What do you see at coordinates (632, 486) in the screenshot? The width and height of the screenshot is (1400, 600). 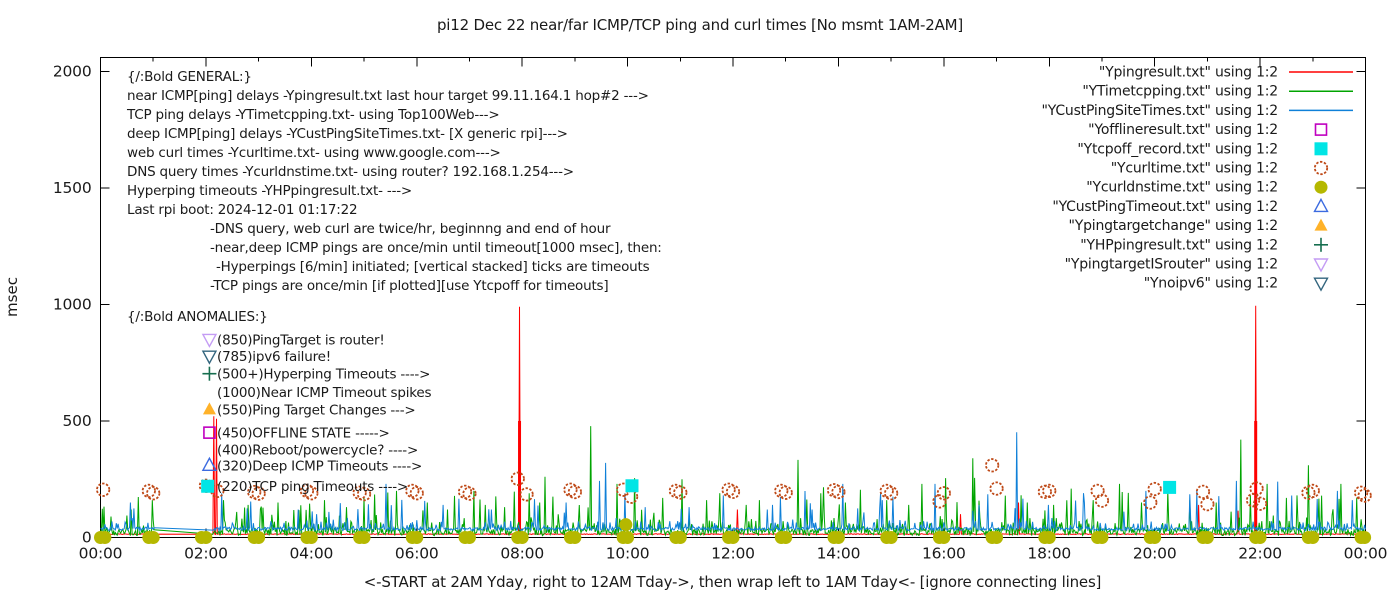 I see `point-Ytcpoff_record.txt` at bounding box center [632, 486].